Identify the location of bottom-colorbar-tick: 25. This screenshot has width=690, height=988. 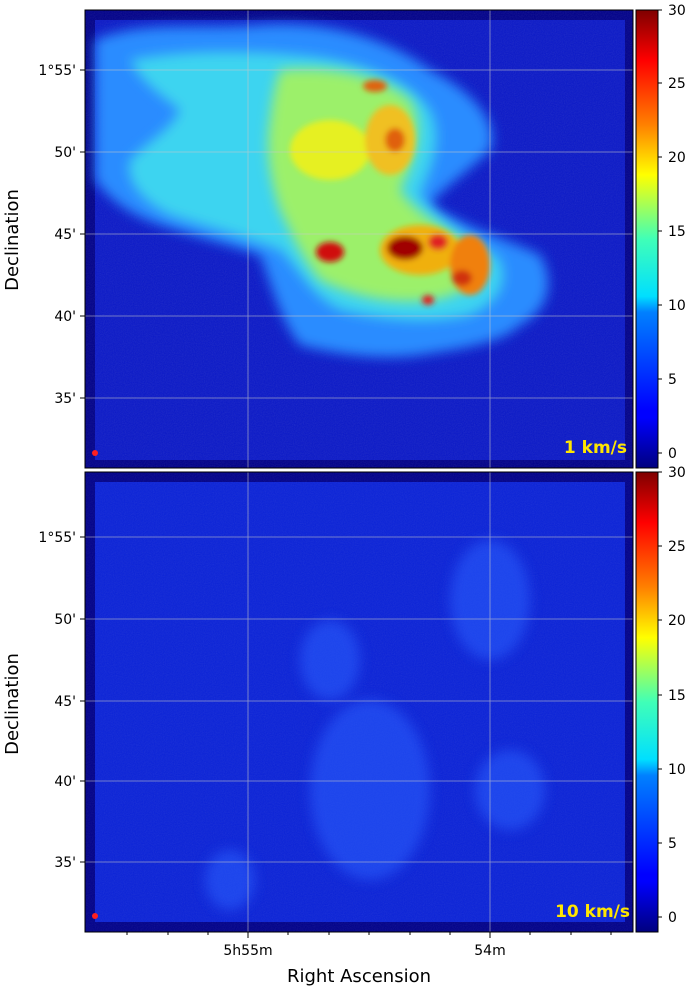
(677, 547).